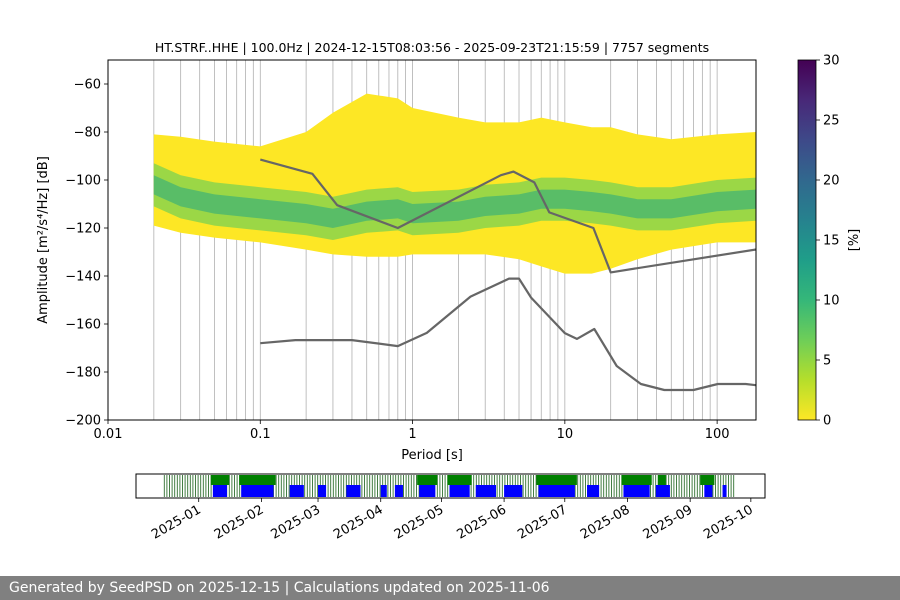 The height and width of the screenshot is (600, 900). Describe the element at coordinates (83, 277) in the screenshot. I see `y-tick-label: −140` at that location.